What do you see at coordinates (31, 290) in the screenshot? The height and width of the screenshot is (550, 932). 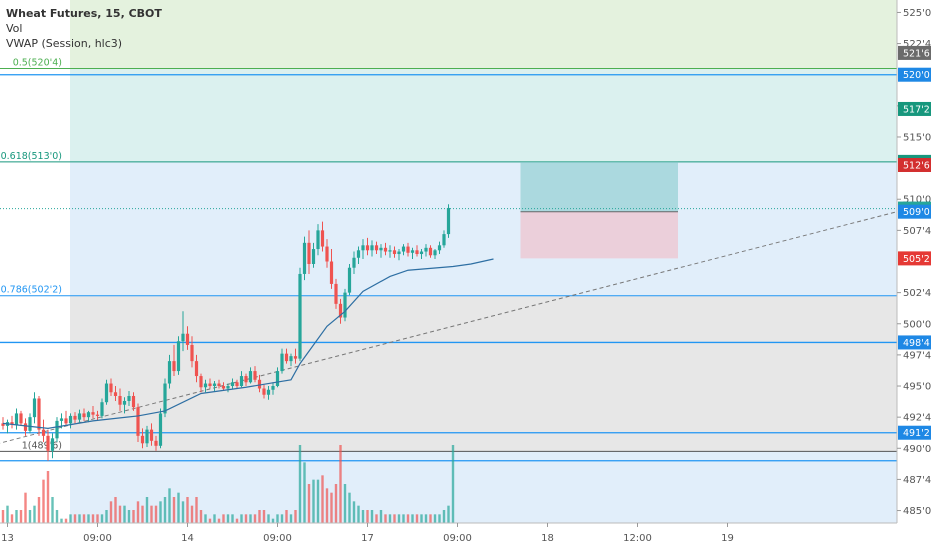 I see `fib-level-label: 0.786(502'2)` at bounding box center [31, 290].